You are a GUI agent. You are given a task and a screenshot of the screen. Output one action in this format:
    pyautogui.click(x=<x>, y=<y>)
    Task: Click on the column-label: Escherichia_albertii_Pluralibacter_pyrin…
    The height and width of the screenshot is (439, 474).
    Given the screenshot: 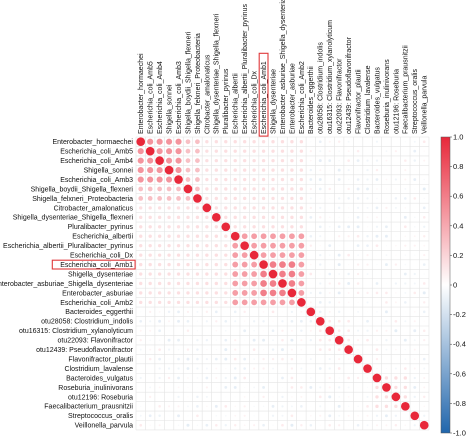 What is the action you would take?
    pyautogui.click(x=245, y=69)
    